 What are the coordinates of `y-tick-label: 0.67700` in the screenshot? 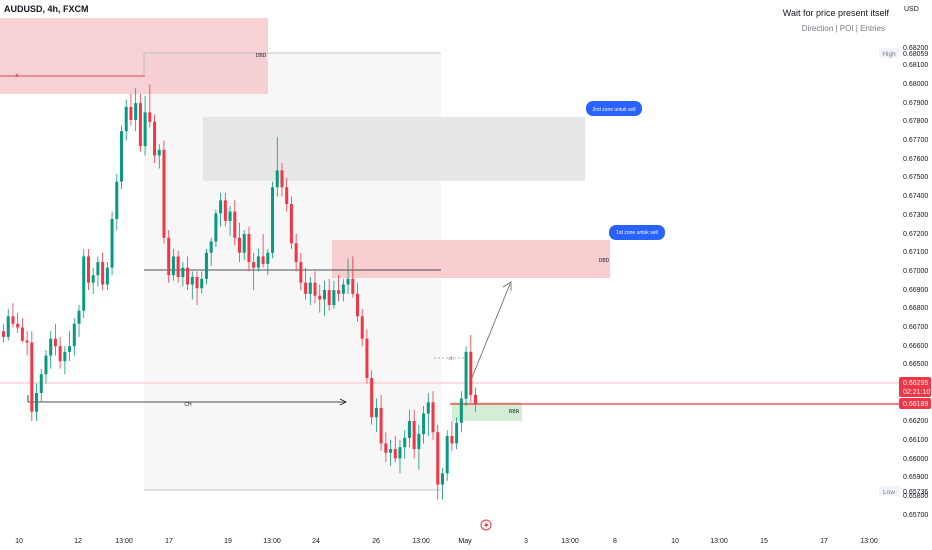 It's located at (915, 140).